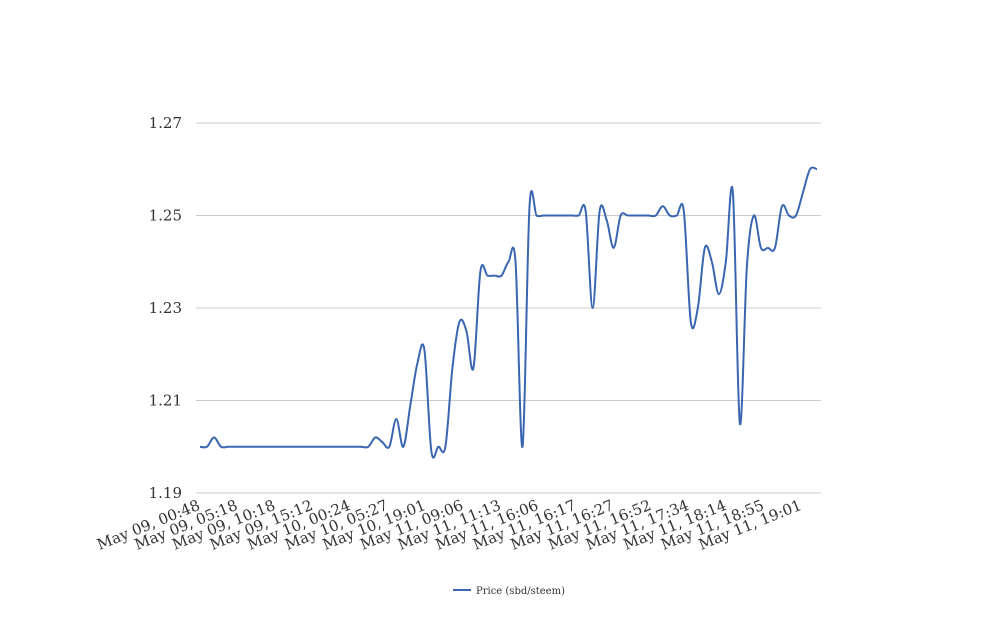 This screenshot has height=620, width=1008. I want to click on legend: Price (sbd/steem), so click(509, 591).